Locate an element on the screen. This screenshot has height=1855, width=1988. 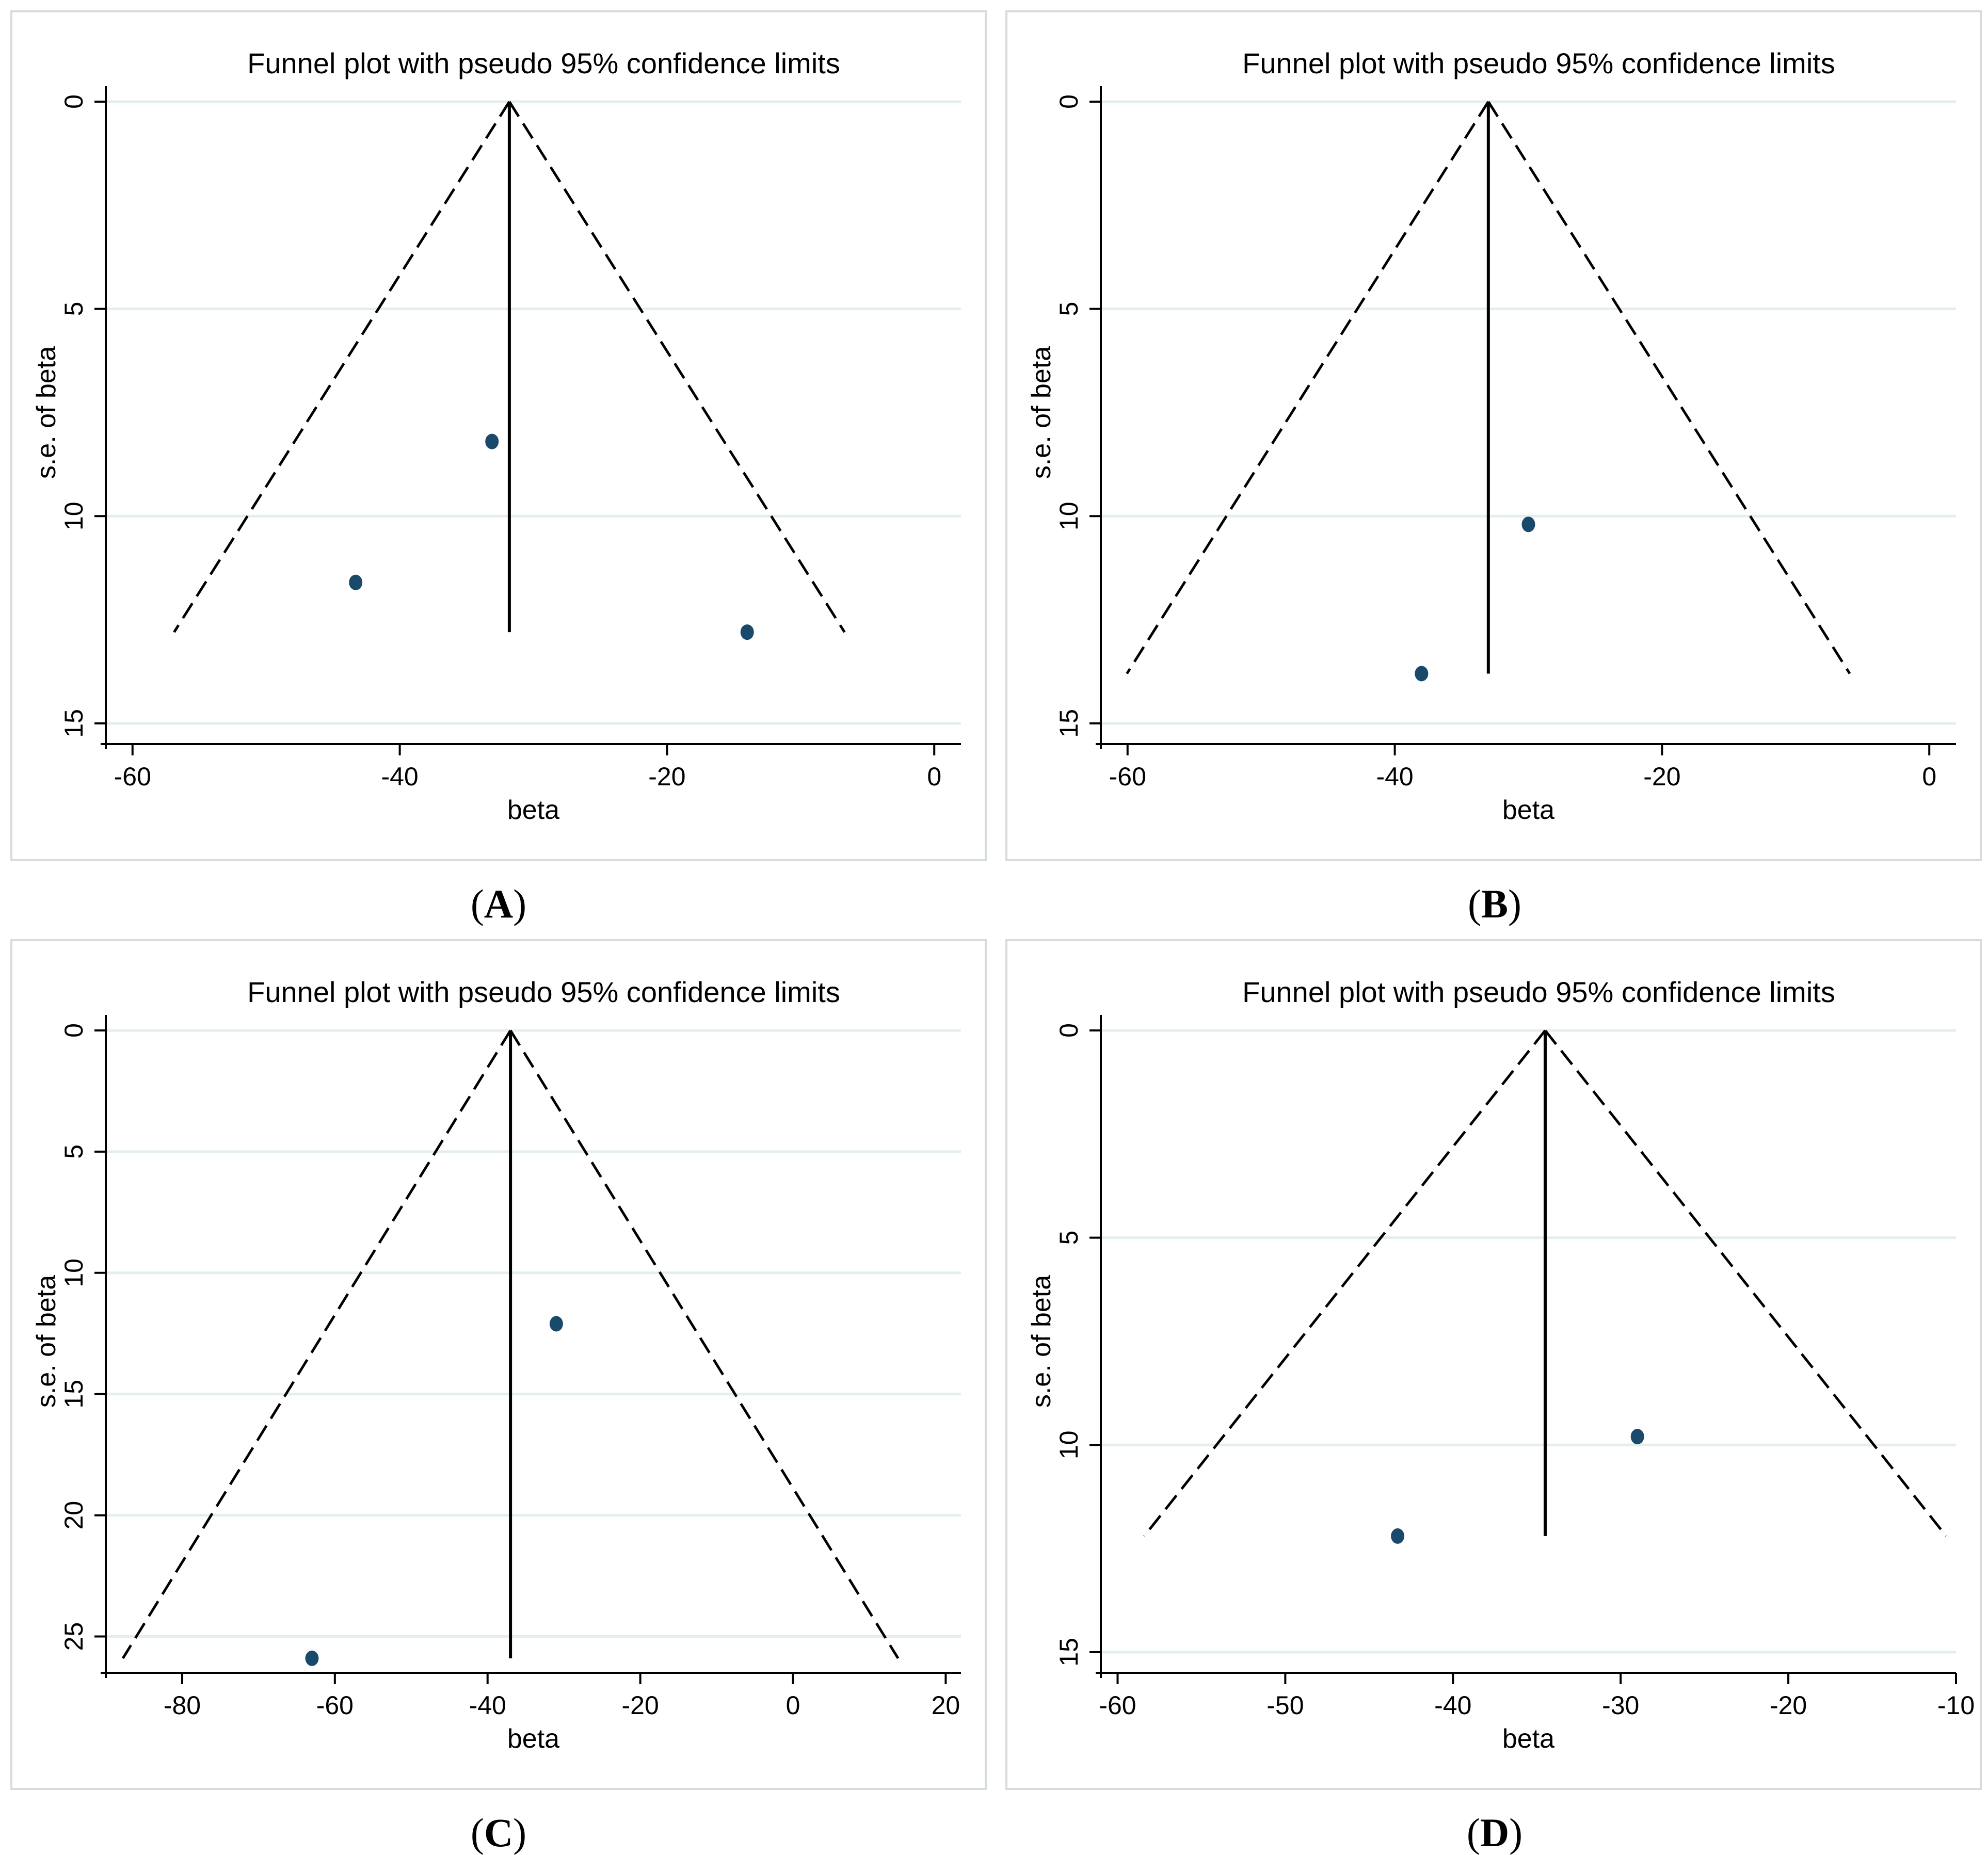
y-tick-label-d: 0 is located at coordinates (1068, 1030).